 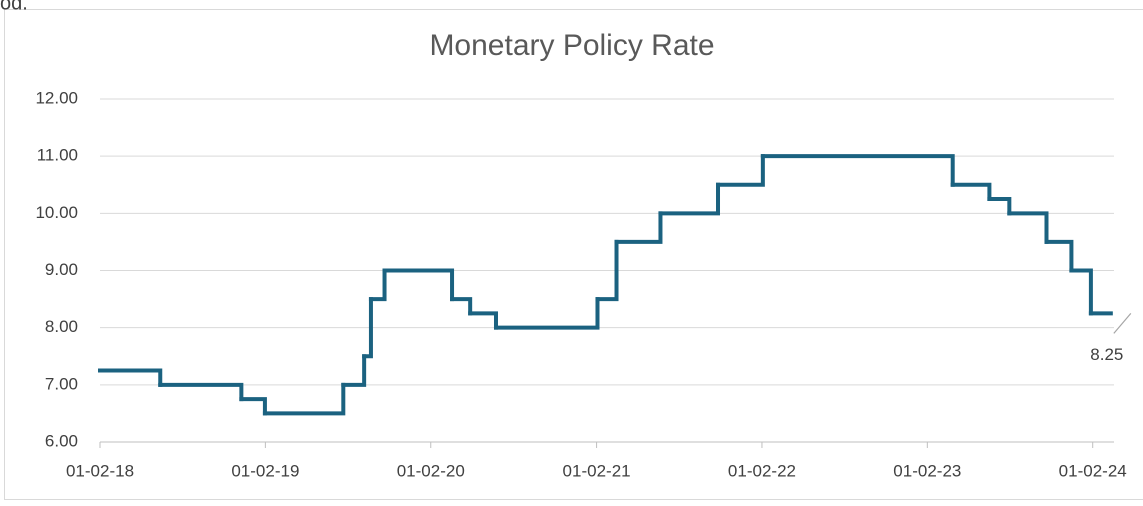 What do you see at coordinates (61, 383) in the screenshot?
I see `y-tick-label: 7.00` at bounding box center [61, 383].